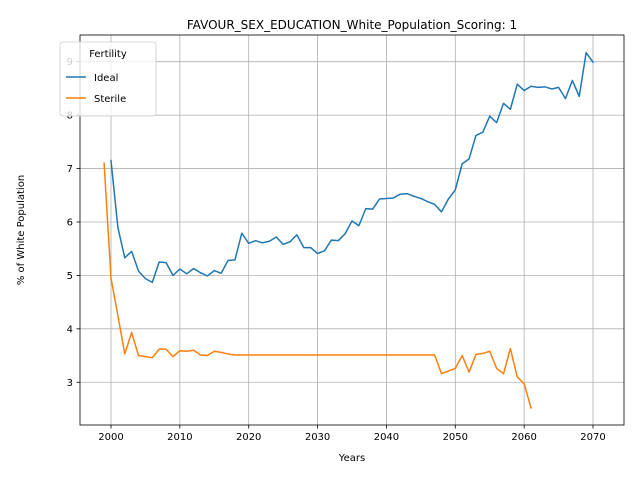 The height and width of the screenshot is (480, 640). Describe the element at coordinates (110, 437) in the screenshot. I see `x-tick-label: 2000` at that location.